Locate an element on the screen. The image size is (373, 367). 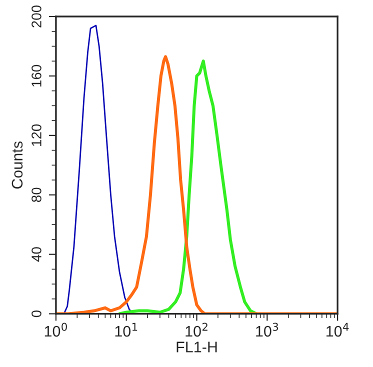
y-axis-title: Counts is located at coordinates (17, 165).